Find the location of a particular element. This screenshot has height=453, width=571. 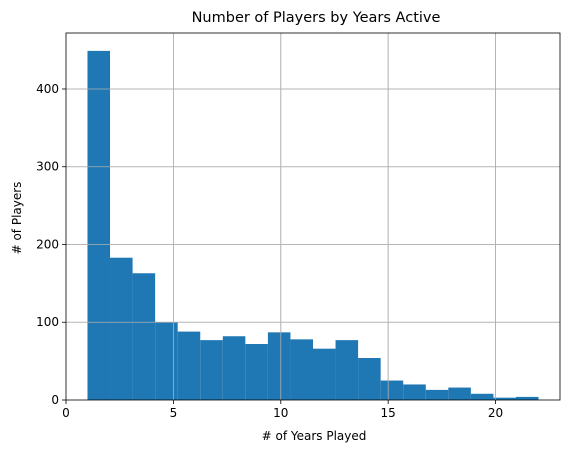

chart-title: Number of Players by Years Active is located at coordinates (316, 18).